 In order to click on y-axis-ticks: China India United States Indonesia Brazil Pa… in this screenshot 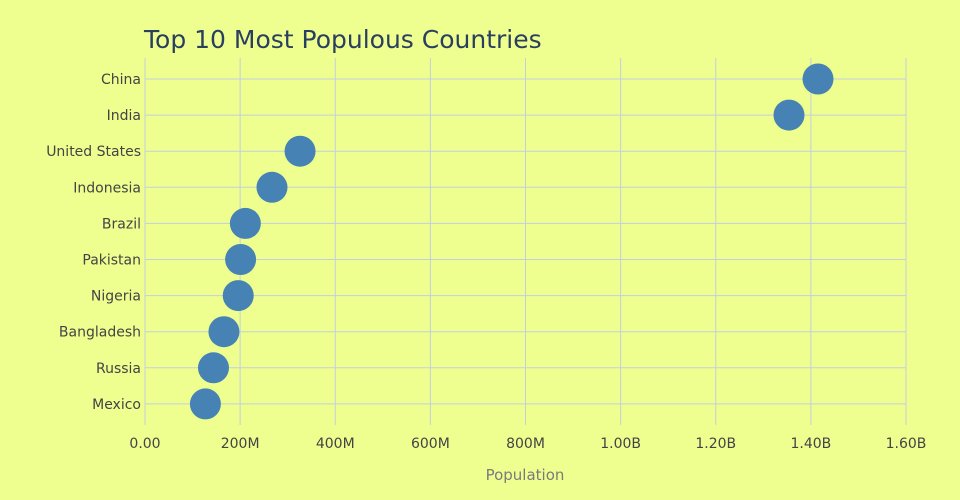, I will do `click(93, 242)`.